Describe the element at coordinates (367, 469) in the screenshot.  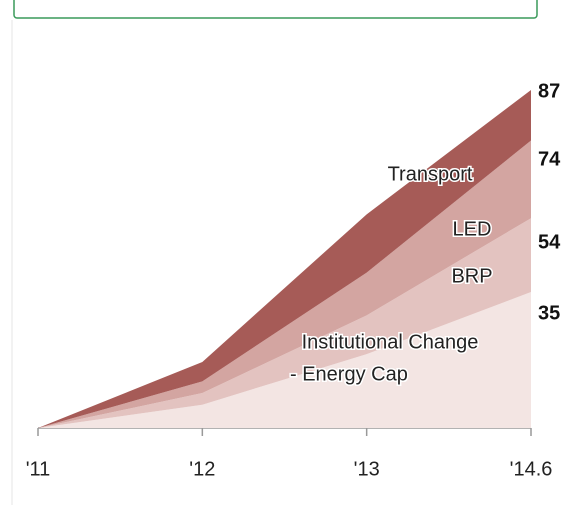
I see `x-tick-label: '13` at that location.